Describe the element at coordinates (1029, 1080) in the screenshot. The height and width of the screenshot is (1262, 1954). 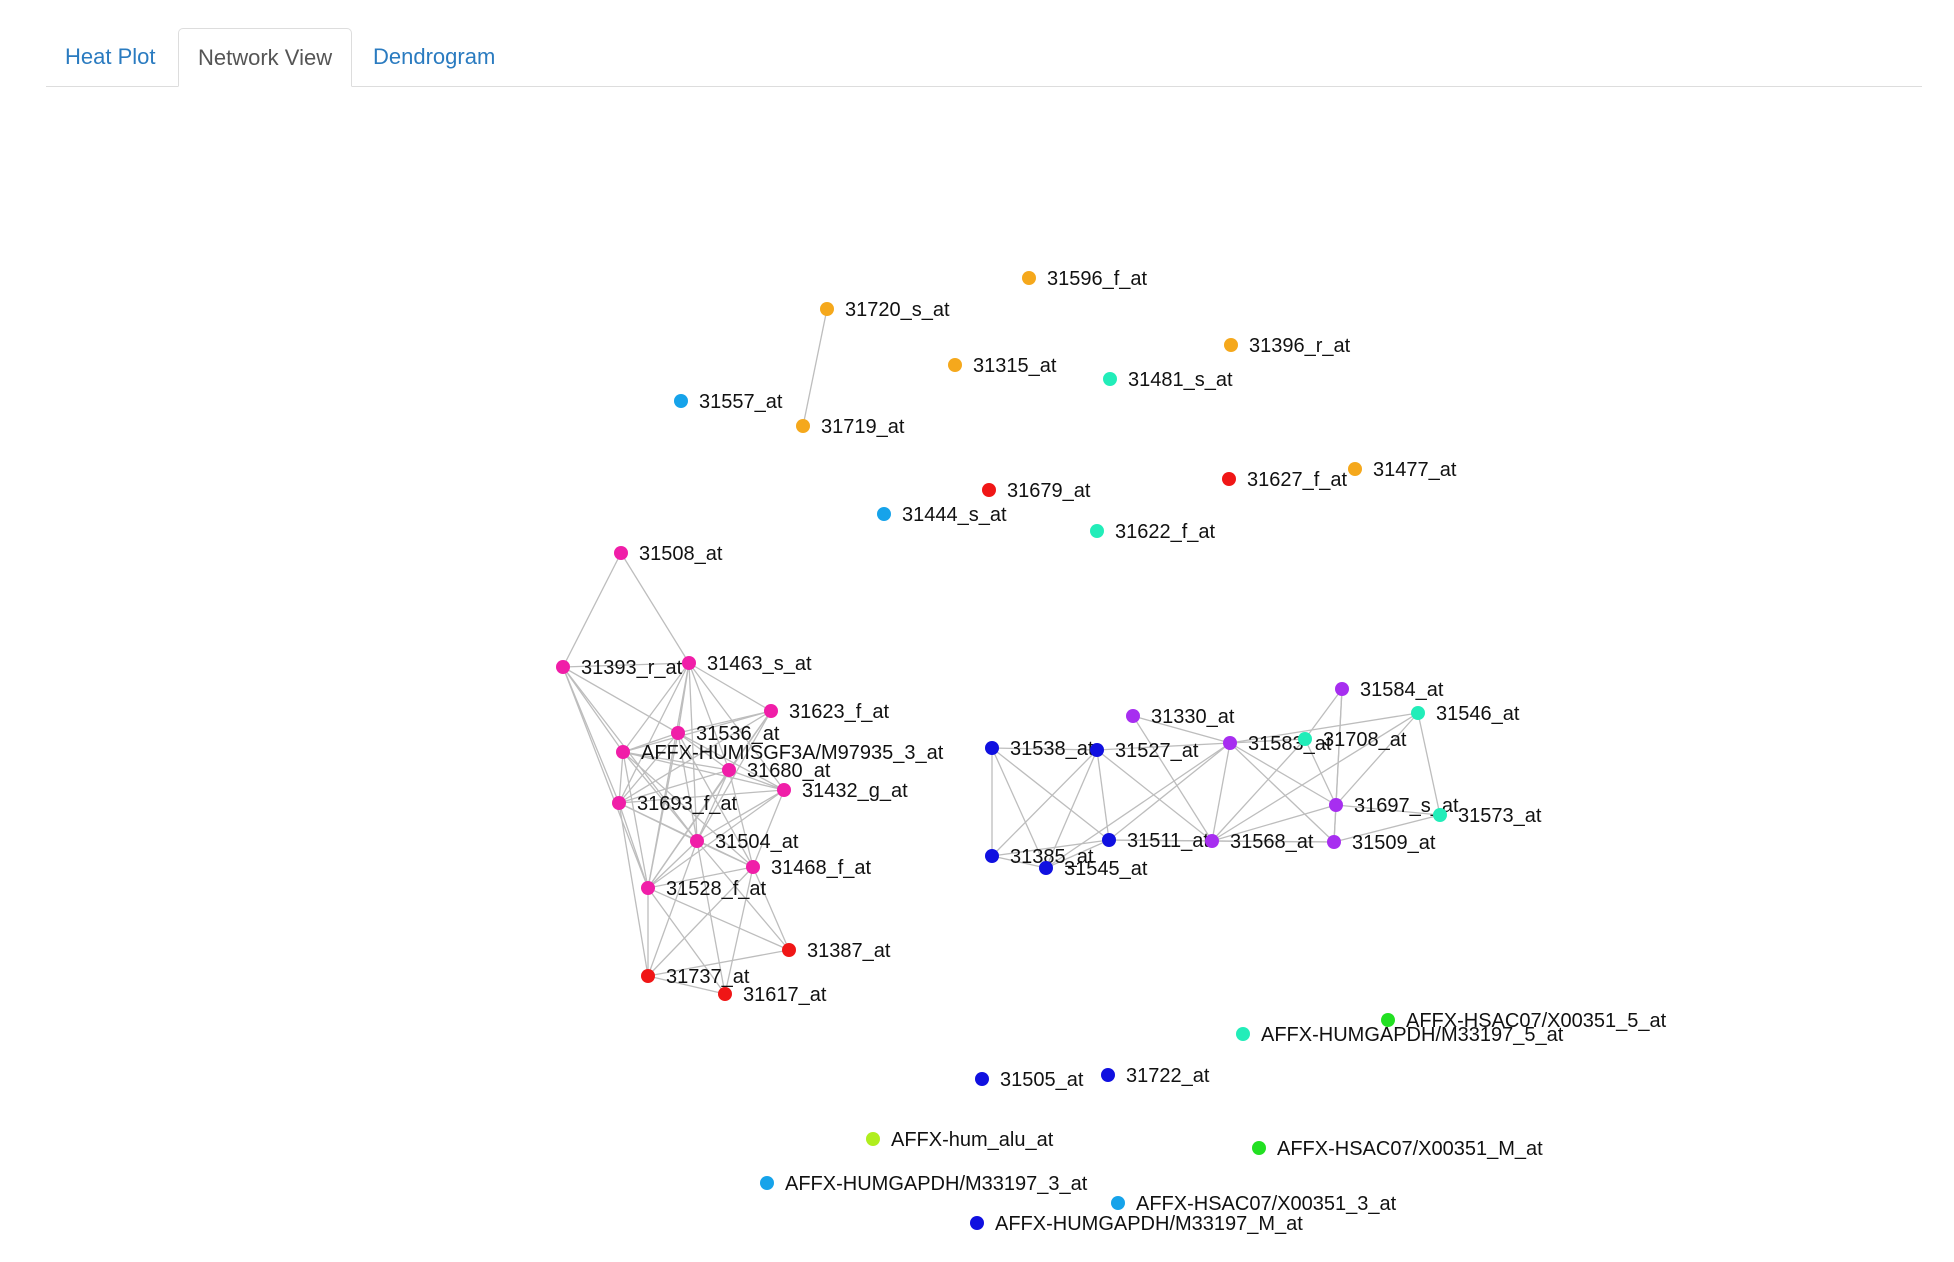
I see `node-31505-at: 31505_at` at that location.